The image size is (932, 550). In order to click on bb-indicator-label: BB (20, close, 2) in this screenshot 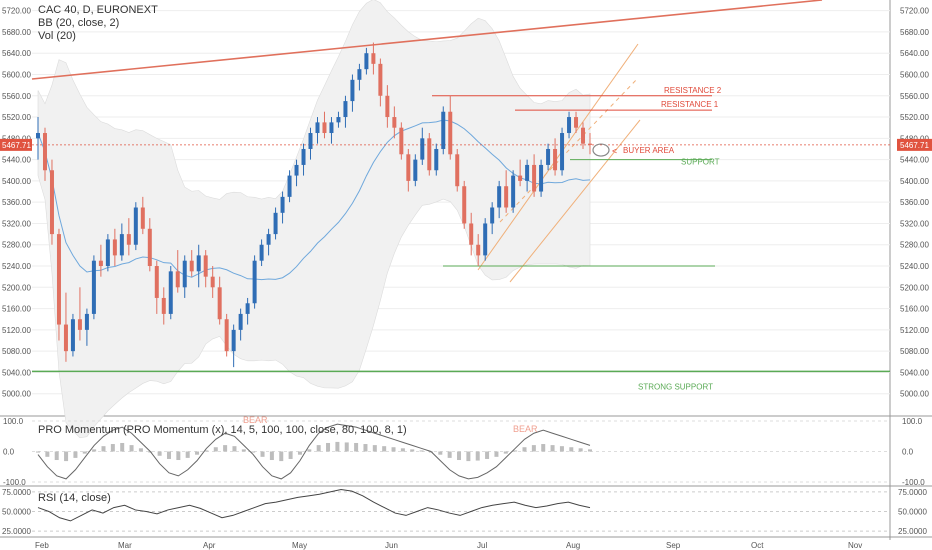, I will do `click(79, 23)`.